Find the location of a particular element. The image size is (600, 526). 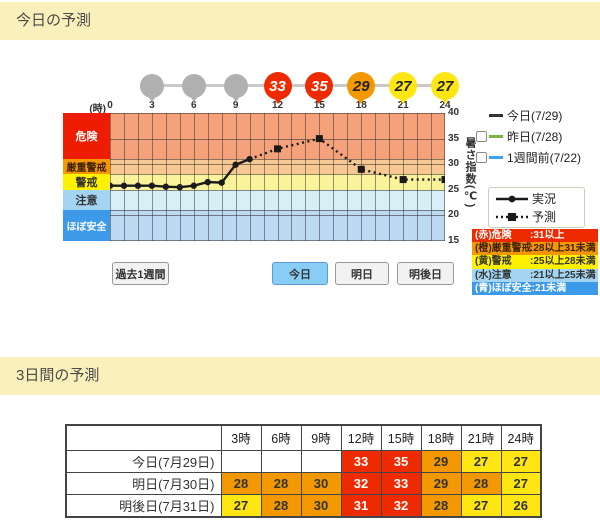

past-week-button: 過去1週間 is located at coordinates (140, 273).